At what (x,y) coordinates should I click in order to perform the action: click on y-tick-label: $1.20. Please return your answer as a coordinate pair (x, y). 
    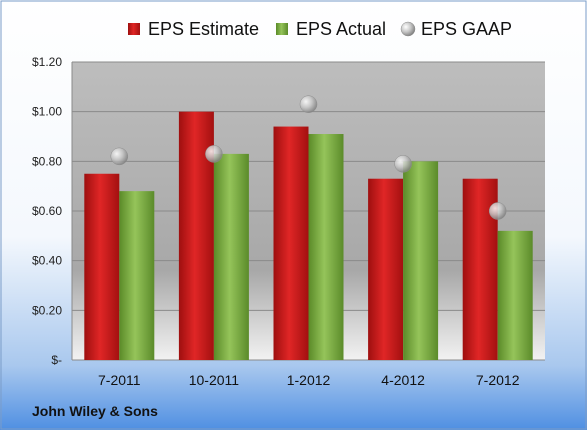
    Looking at the image, I should click on (47, 62).